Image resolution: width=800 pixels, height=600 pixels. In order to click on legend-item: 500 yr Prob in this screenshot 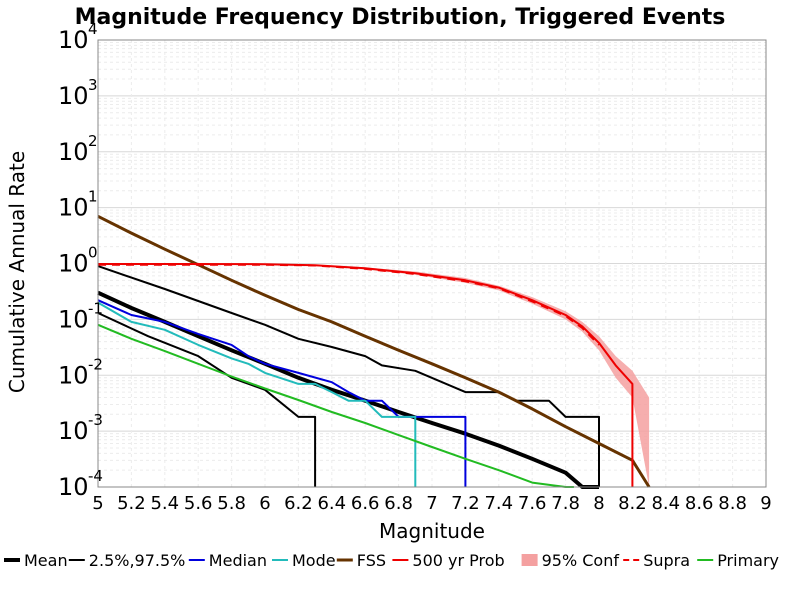, I will do `click(448, 560)`.